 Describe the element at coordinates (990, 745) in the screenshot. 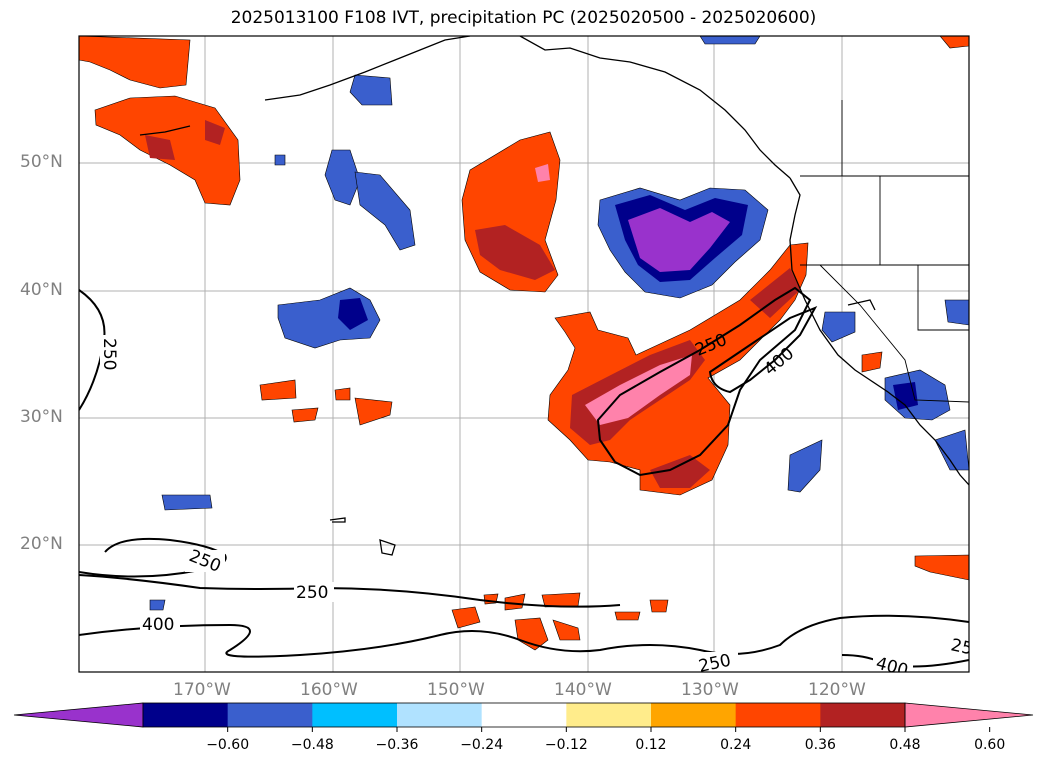

I see `colorbar-tick-label: 0.60` at that location.